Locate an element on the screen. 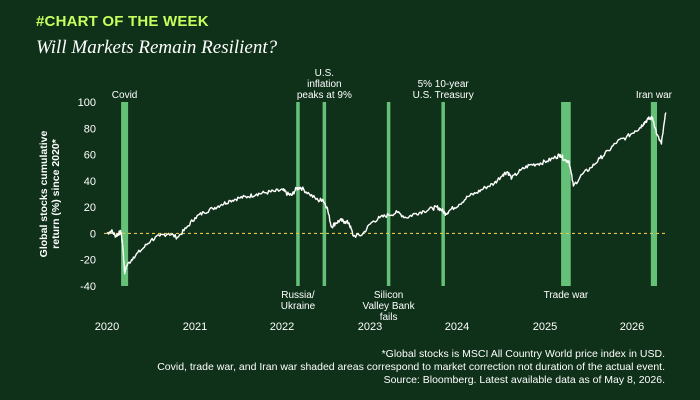 This screenshot has height=400, width=700. y-tick-label: 20 is located at coordinates (90, 208).